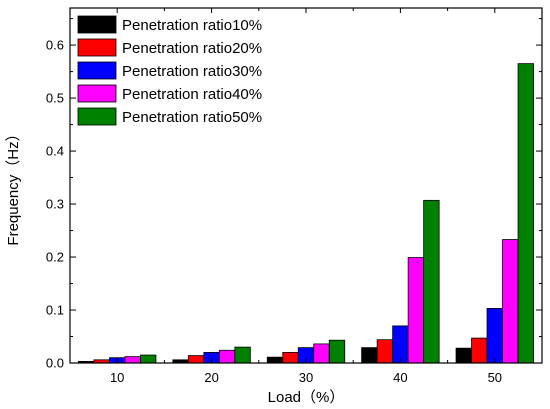  I want to click on y-tick-label: 0.3, so click(55, 204).